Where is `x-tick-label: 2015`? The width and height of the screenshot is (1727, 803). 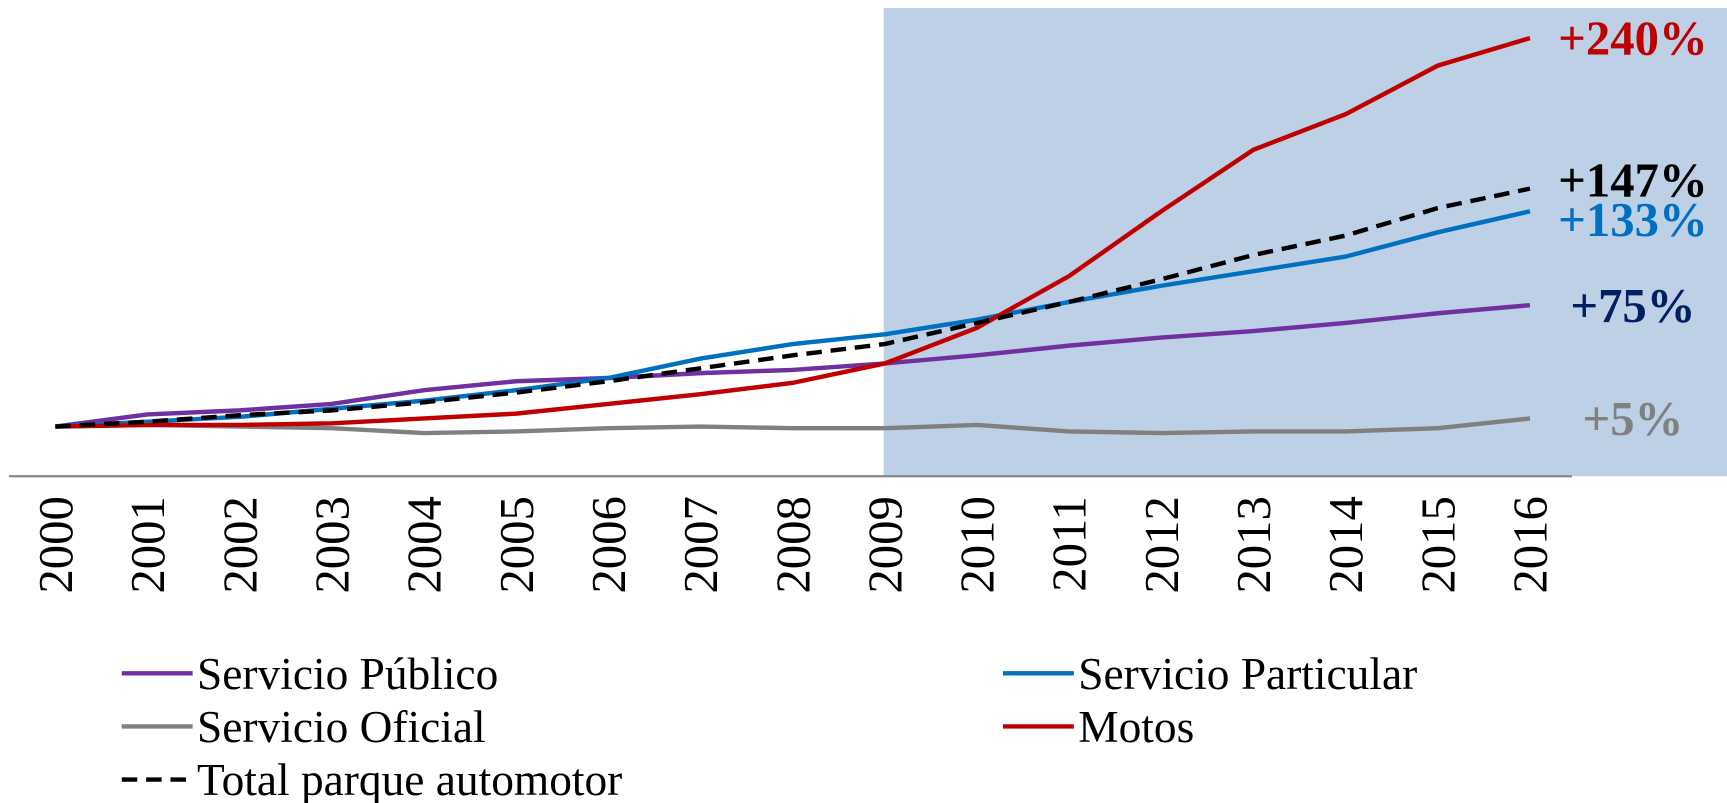 x-tick-label: 2015 is located at coordinates (1438, 544).